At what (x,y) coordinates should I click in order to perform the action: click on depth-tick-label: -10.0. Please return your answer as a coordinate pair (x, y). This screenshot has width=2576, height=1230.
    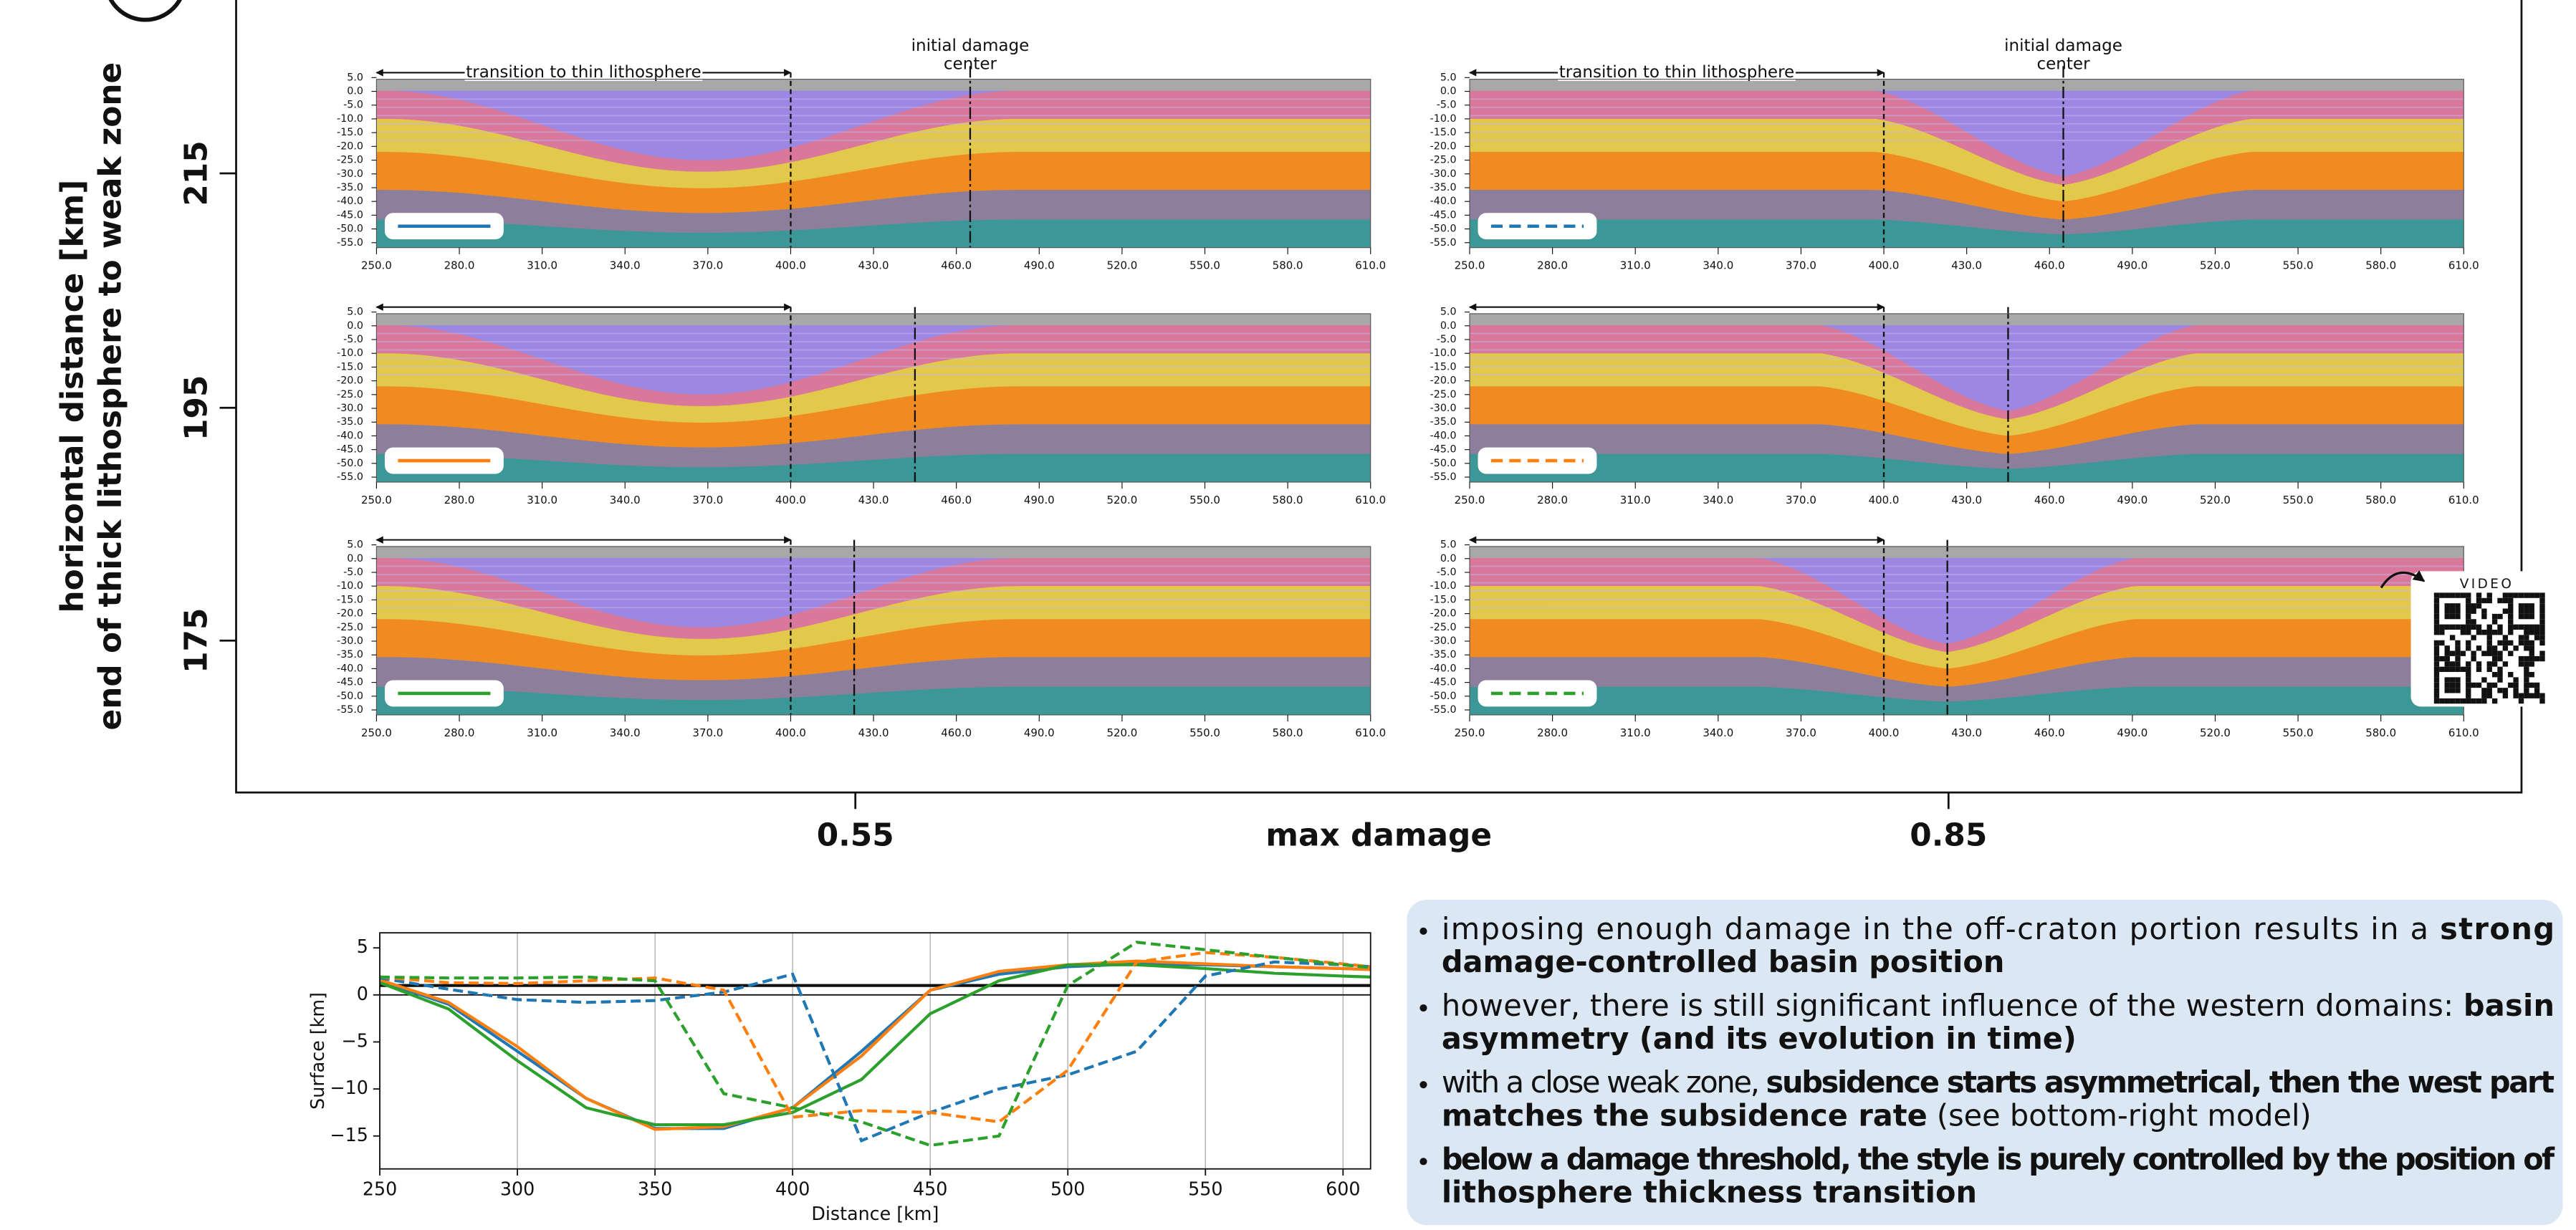
    Looking at the image, I should click on (350, 586).